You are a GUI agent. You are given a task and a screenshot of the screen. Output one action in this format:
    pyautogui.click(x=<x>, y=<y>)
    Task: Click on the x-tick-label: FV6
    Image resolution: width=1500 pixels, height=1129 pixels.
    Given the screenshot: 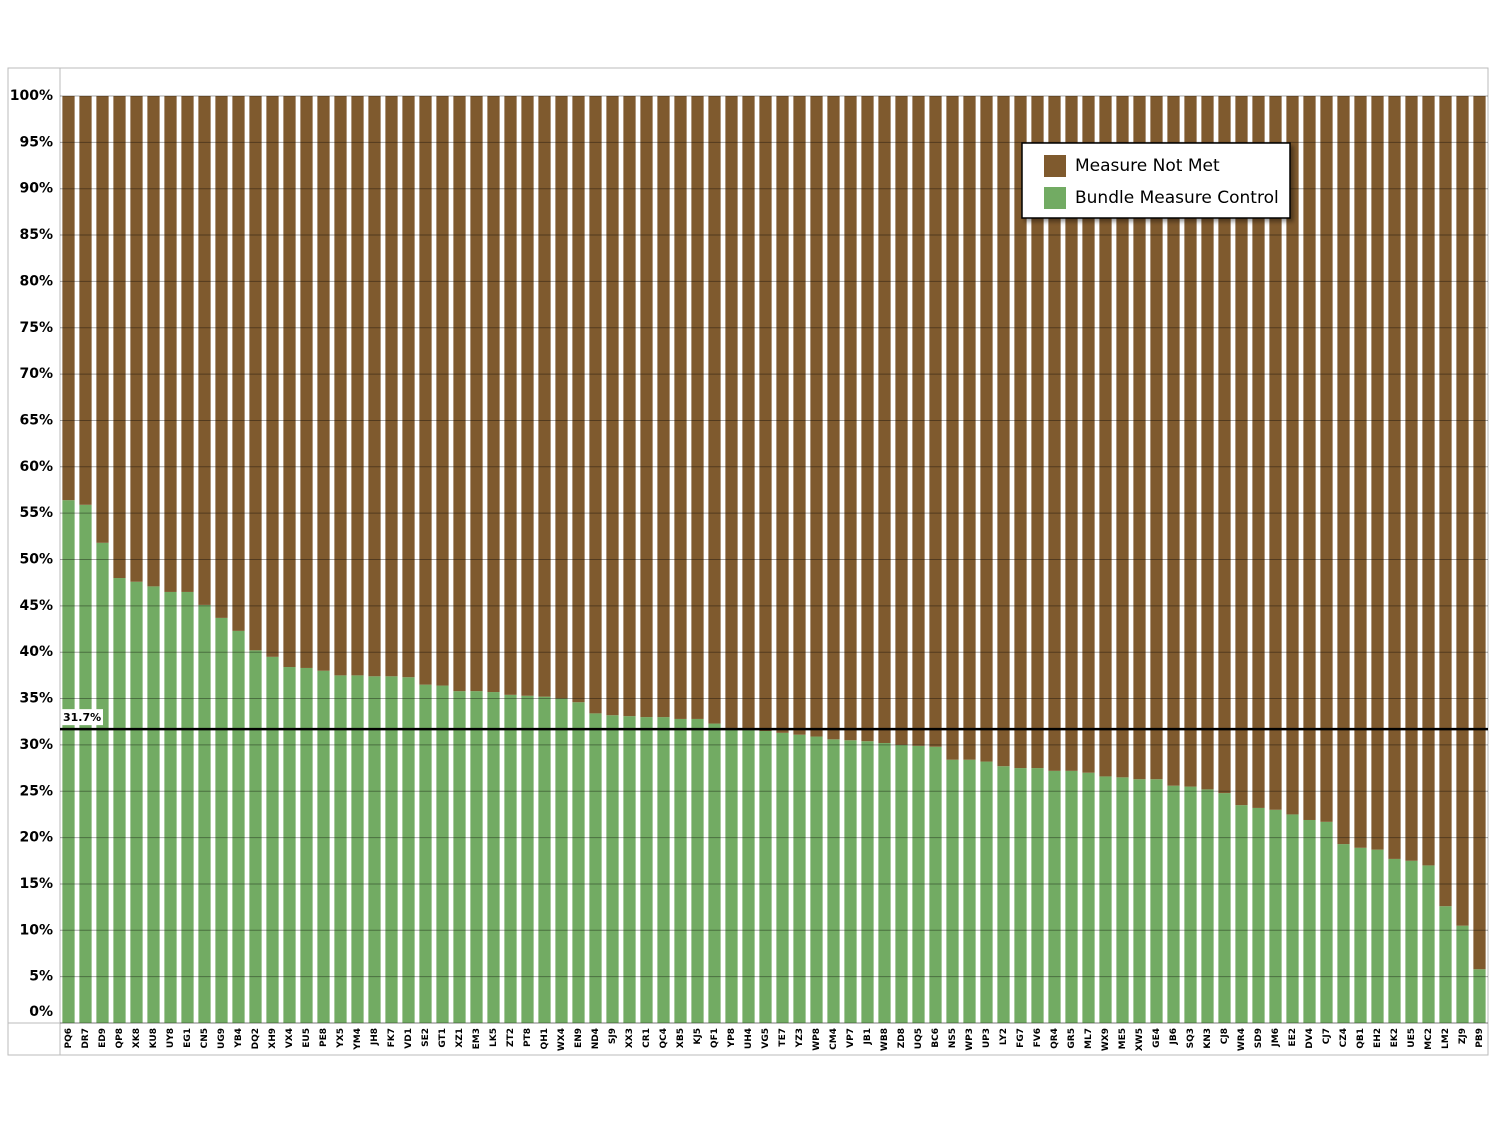 What is the action you would take?
    pyautogui.click(x=1038, y=1037)
    